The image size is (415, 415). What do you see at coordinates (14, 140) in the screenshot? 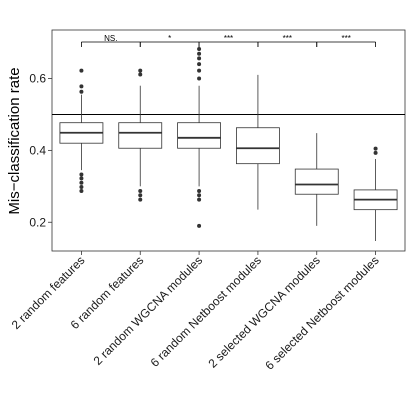
I see `y-axis-title: Mis−classification rate` at bounding box center [14, 140].